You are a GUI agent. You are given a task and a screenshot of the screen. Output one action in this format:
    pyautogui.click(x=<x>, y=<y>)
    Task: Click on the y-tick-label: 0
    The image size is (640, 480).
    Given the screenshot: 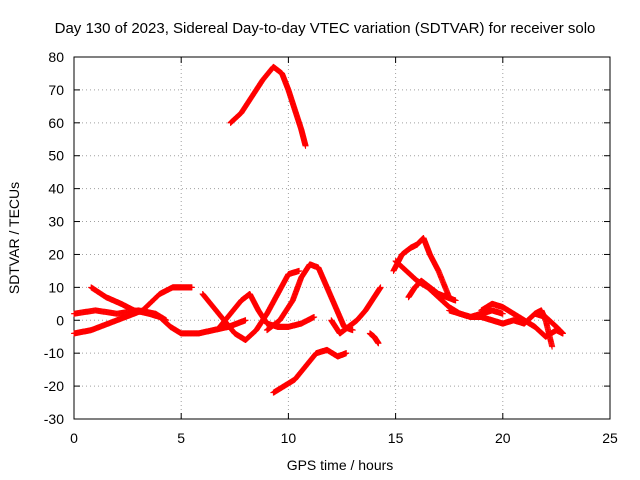 What is the action you would take?
    pyautogui.click(x=60, y=320)
    